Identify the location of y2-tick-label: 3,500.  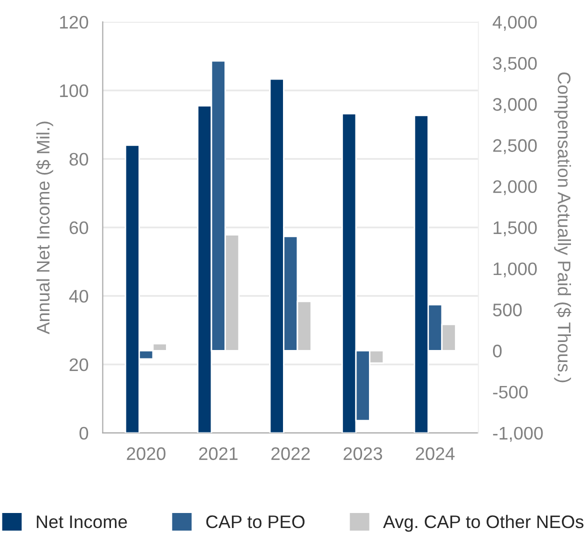
(514, 64).